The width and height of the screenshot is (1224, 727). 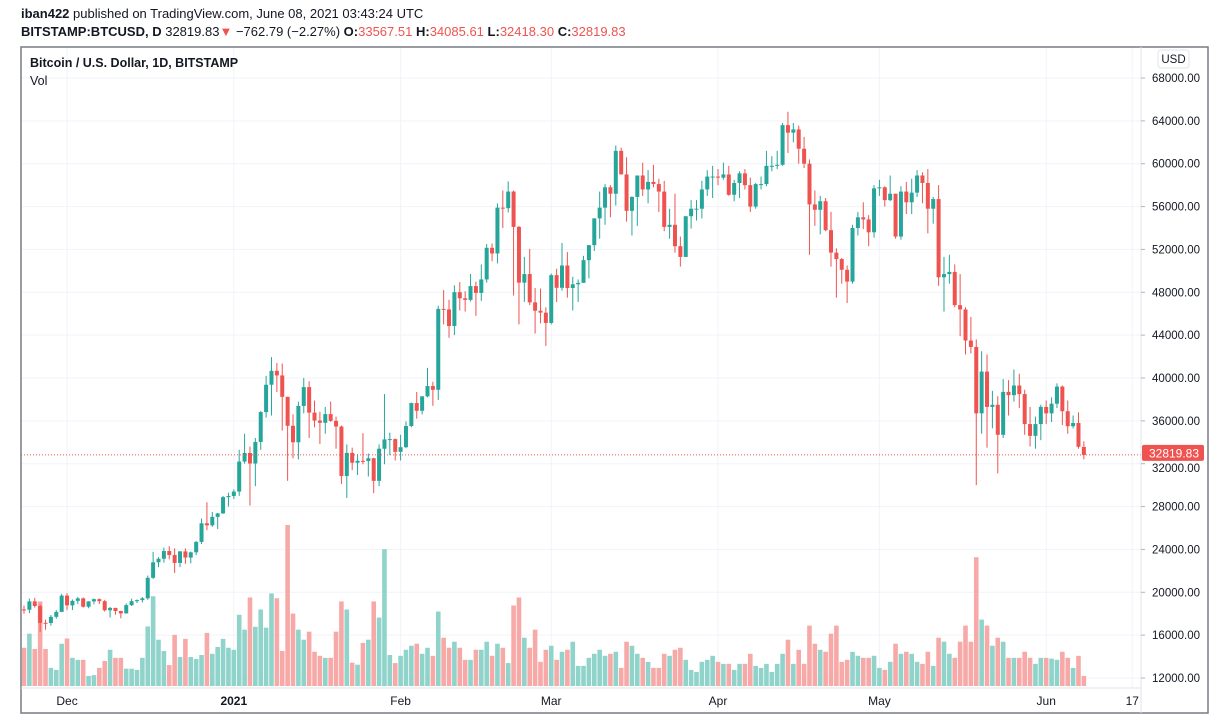 What do you see at coordinates (1176, 636) in the screenshot?
I see `y-tick-label: 16000.00` at bounding box center [1176, 636].